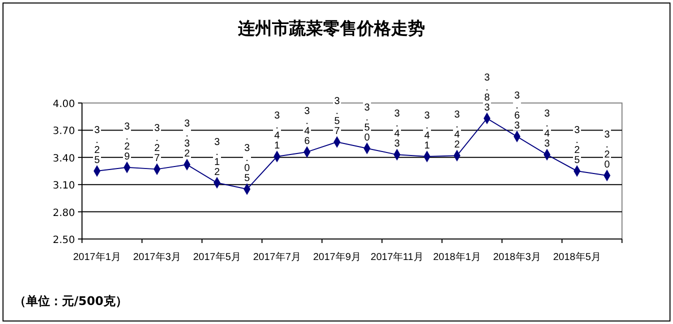 This screenshot has width=673, height=324. Describe the element at coordinates (127, 141) in the screenshot. I see `data-label: 3.29` at that location.